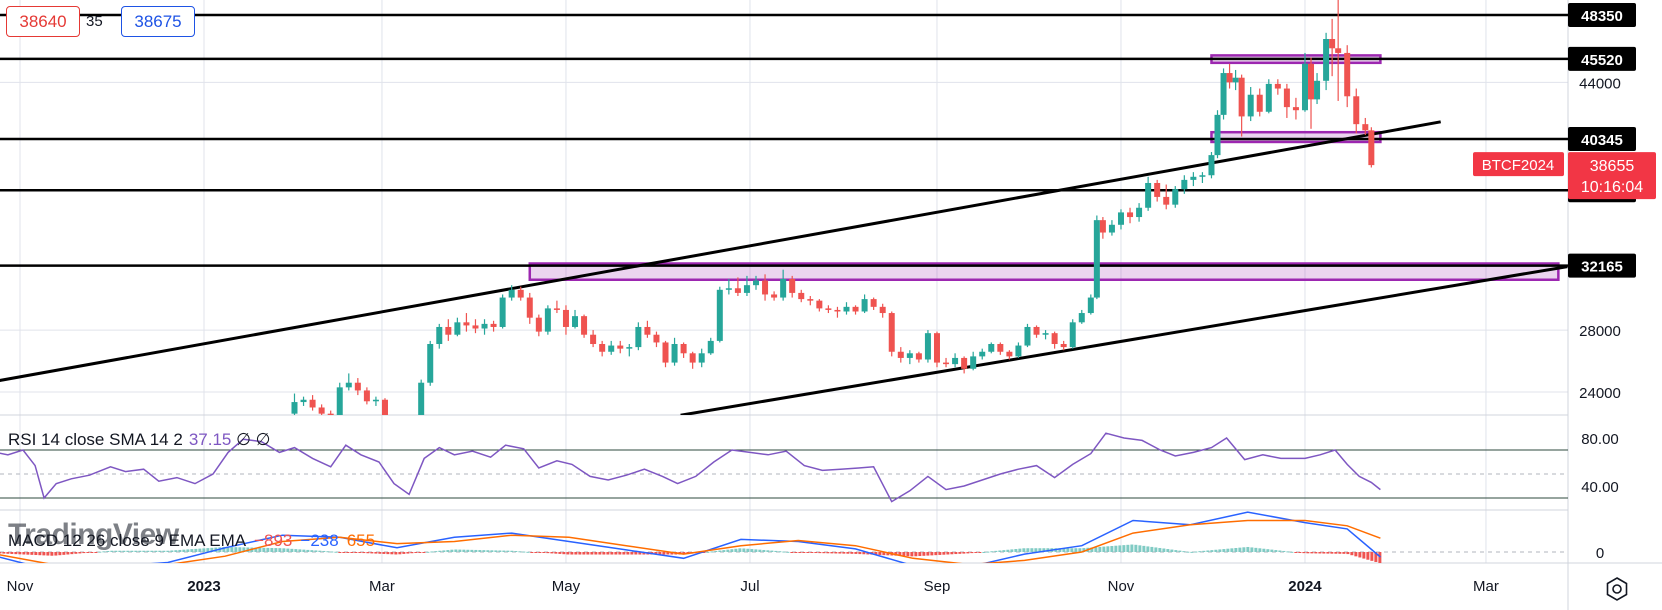 The width and height of the screenshot is (1662, 610). I want to click on rsi-legend: RSI 14 close SMA 14 2 37.15 ∅ ∅, so click(139, 440).